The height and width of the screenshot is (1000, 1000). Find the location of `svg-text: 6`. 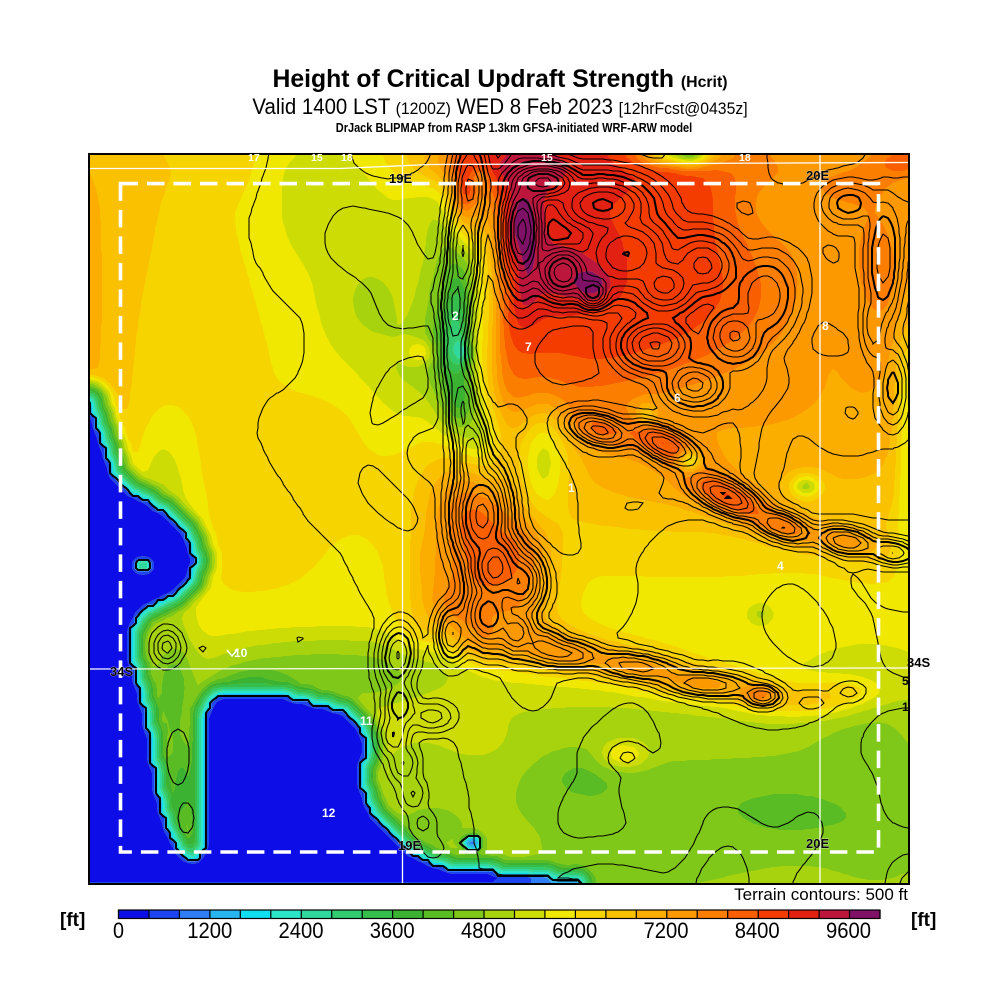

svg-text: 6 is located at coordinates (677, 398).